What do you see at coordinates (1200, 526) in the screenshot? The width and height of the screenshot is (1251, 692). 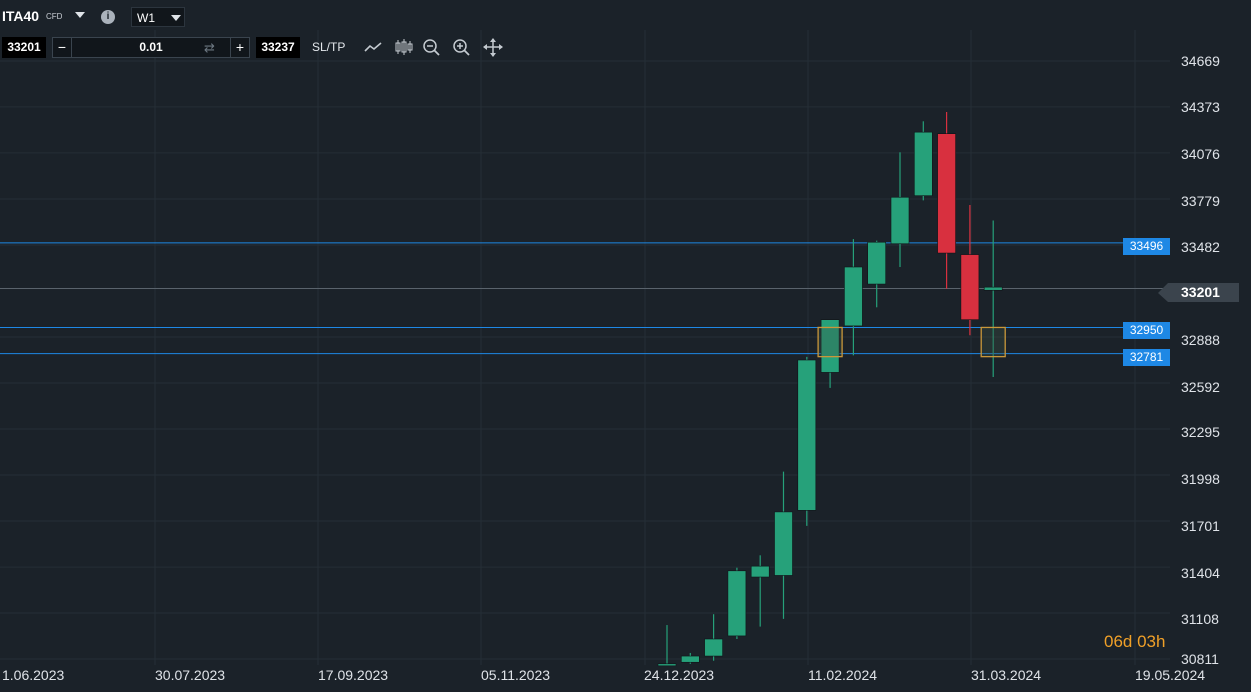 I see `y-axis-label: 31701` at bounding box center [1200, 526].